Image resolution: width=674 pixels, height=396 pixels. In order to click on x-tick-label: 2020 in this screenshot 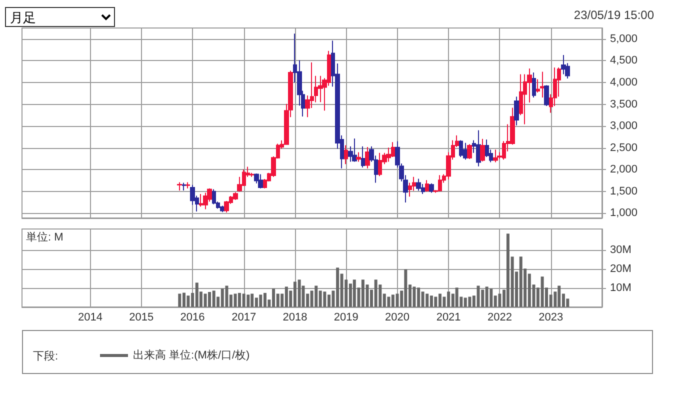, I will do `click(397, 318)`.